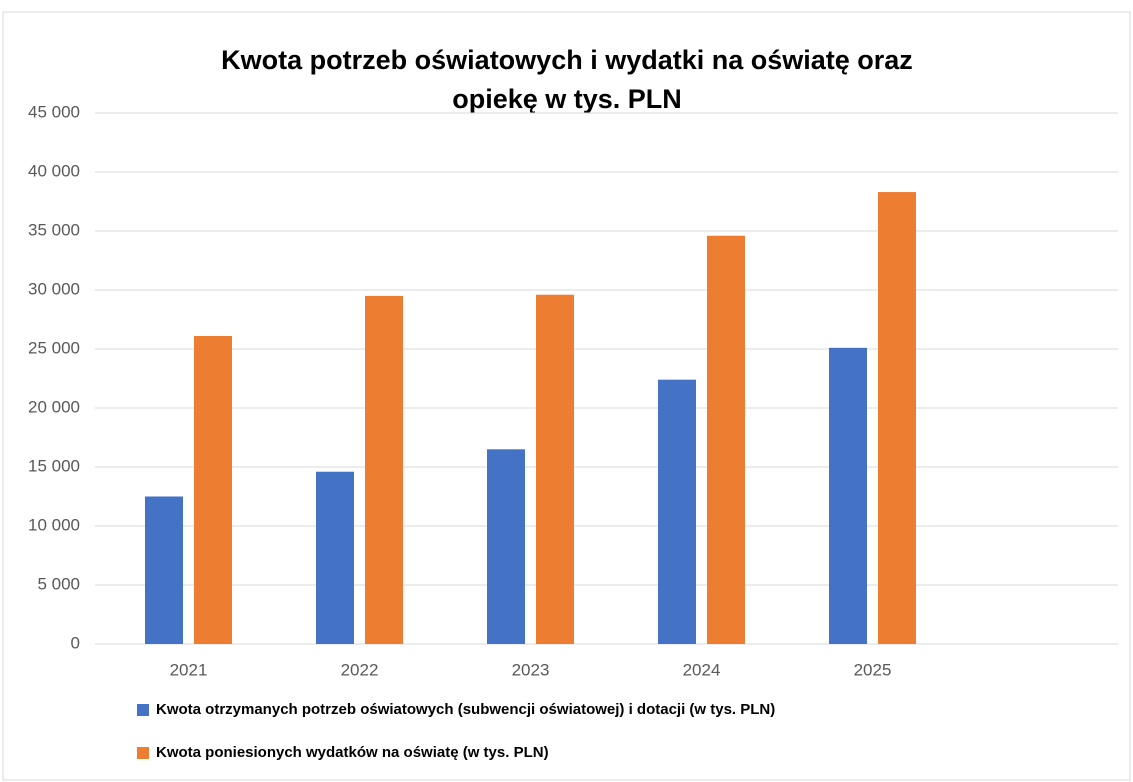  I want to click on chart-title: opiekę w tys. PLN, so click(567, 99).